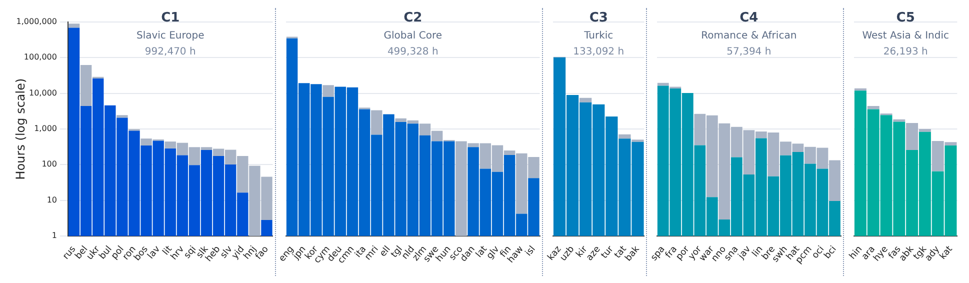 Image resolution: width=969 pixels, height=283 pixels. I want to click on y-tick-label: 10,000, so click(43, 93).